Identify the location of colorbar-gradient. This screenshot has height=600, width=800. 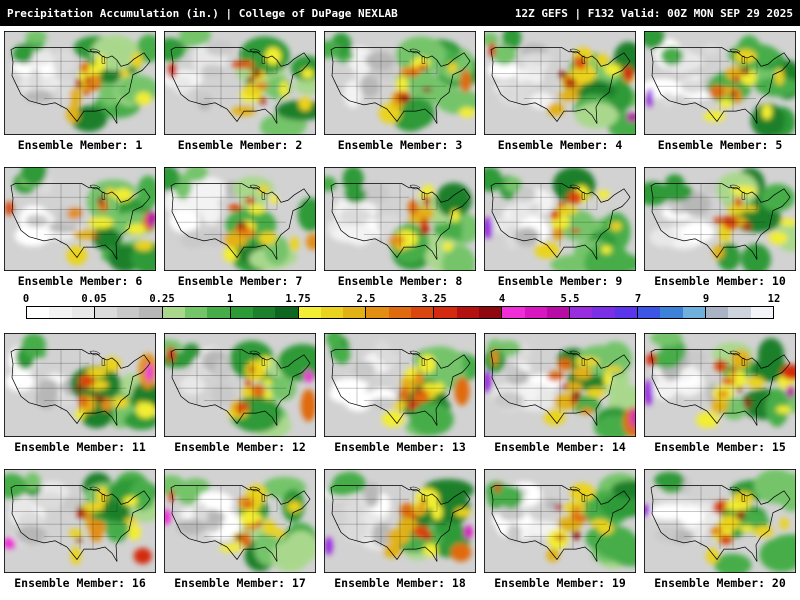
(400, 312).